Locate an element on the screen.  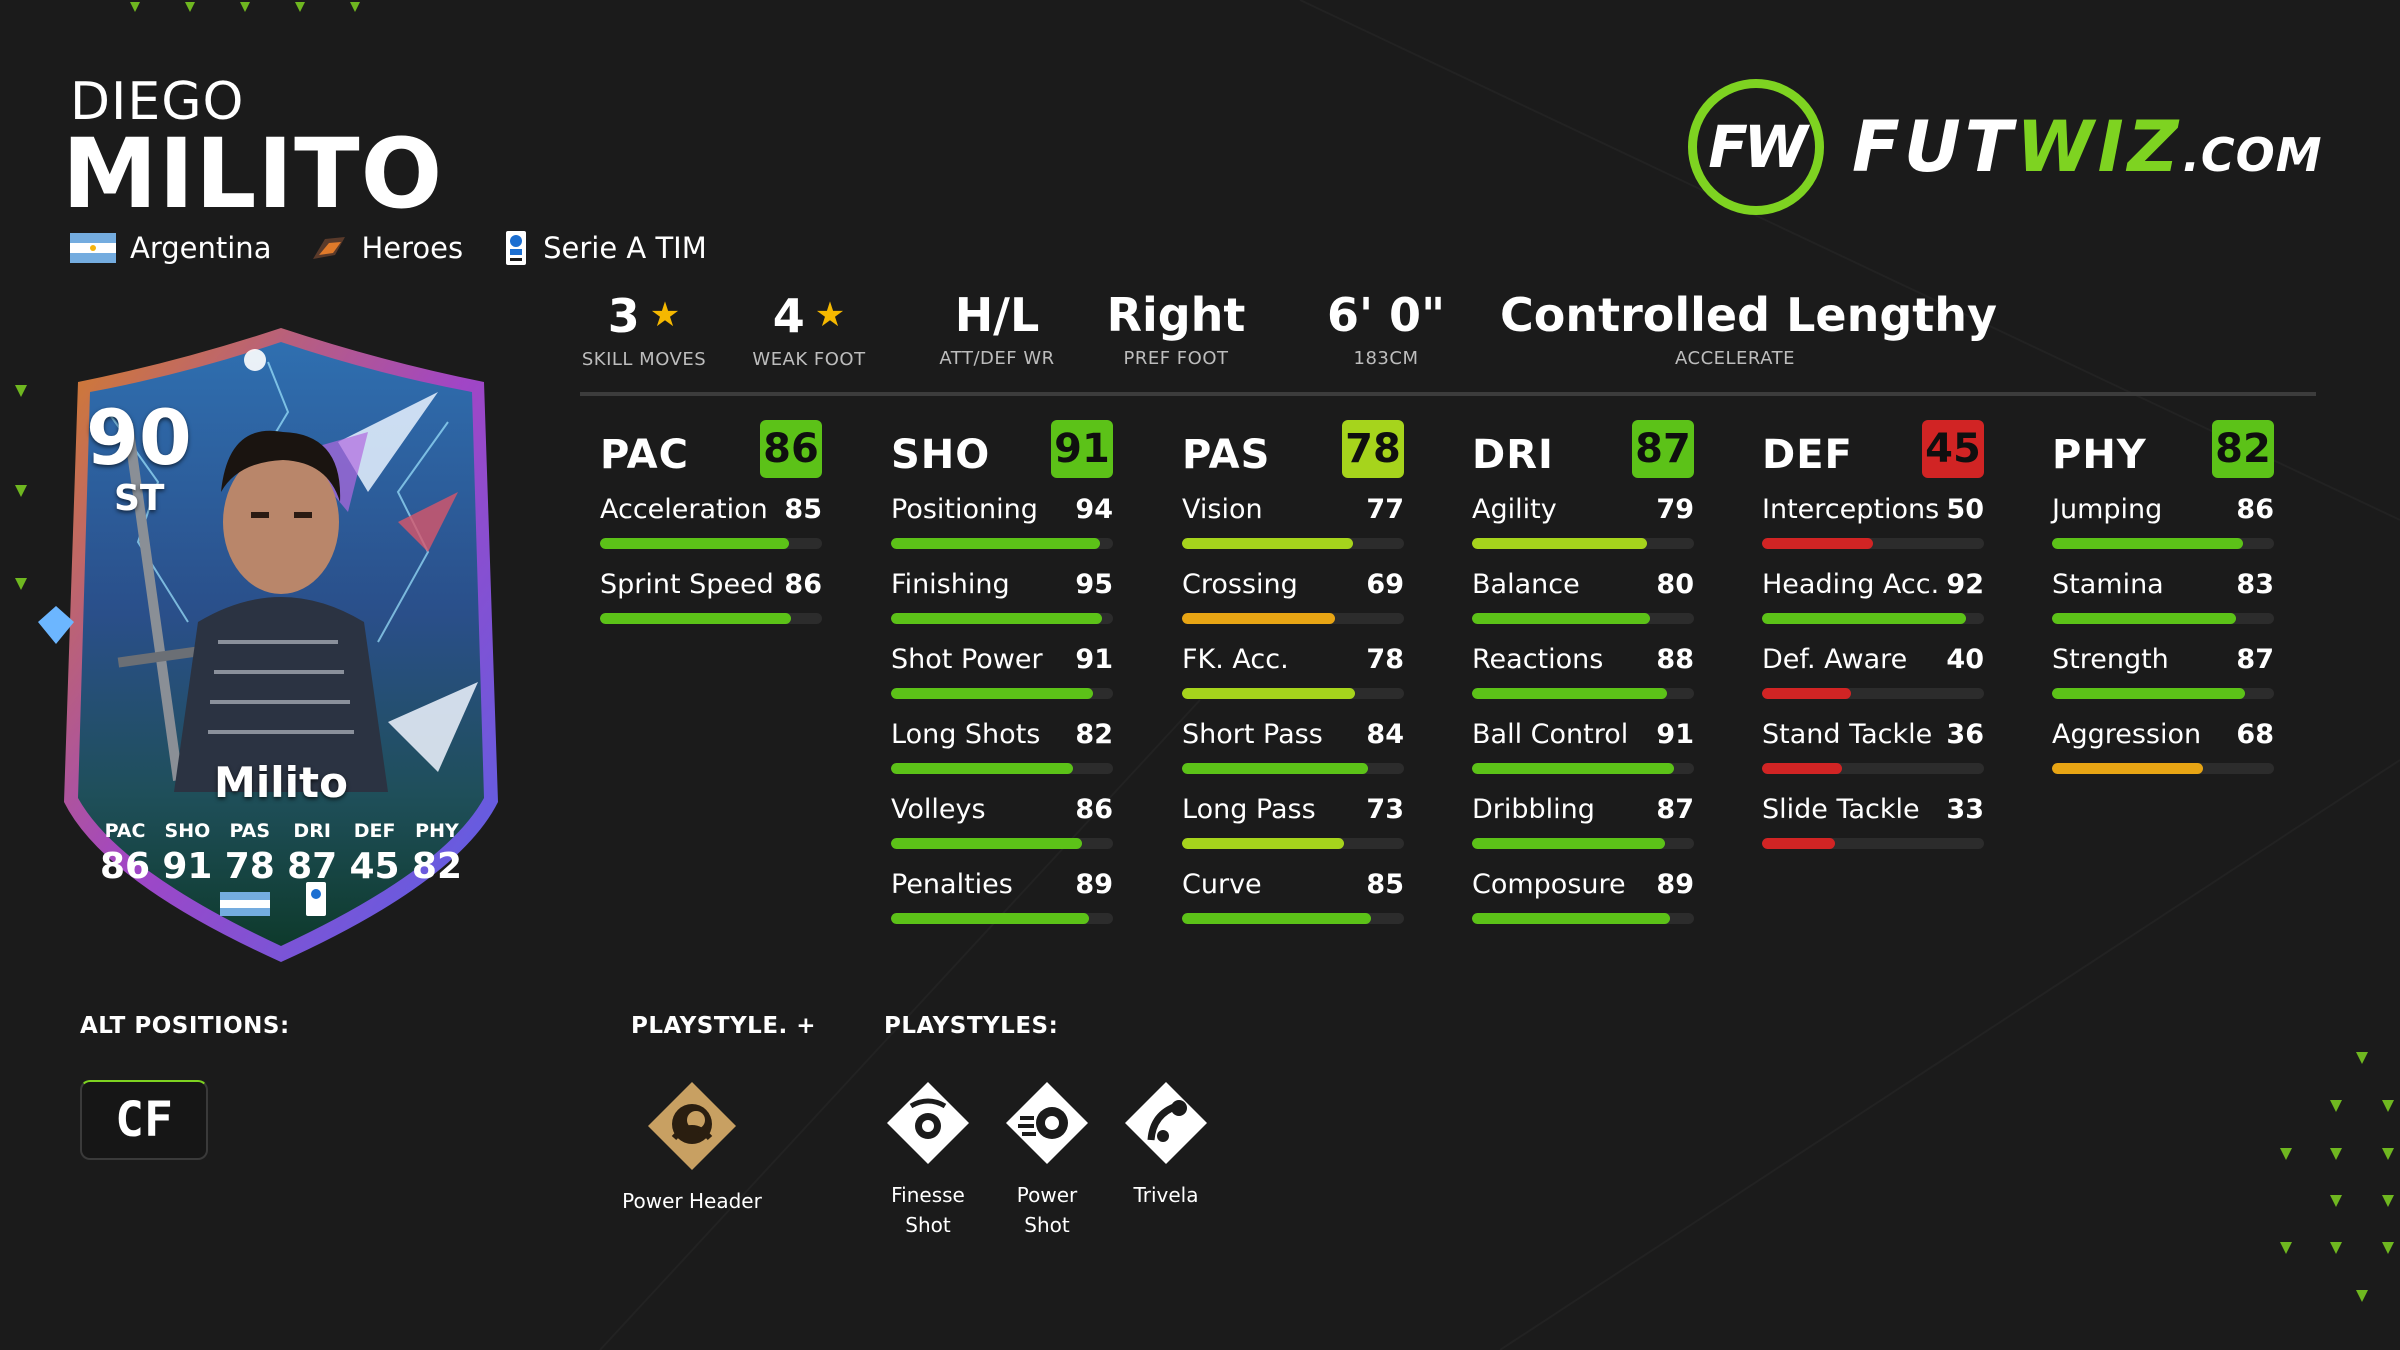
stat-name: Penalties is located at coordinates (952, 884).